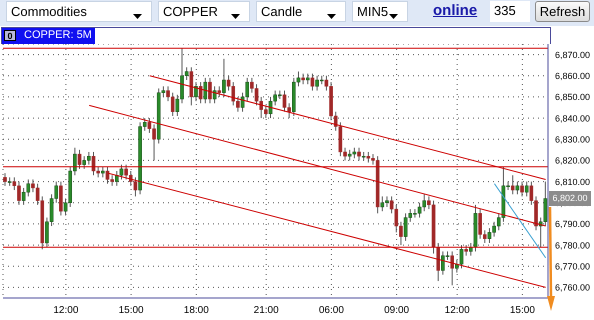  What do you see at coordinates (190, 11) in the screenshot?
I see `text: COPPER` at bounding box center [190, 11].